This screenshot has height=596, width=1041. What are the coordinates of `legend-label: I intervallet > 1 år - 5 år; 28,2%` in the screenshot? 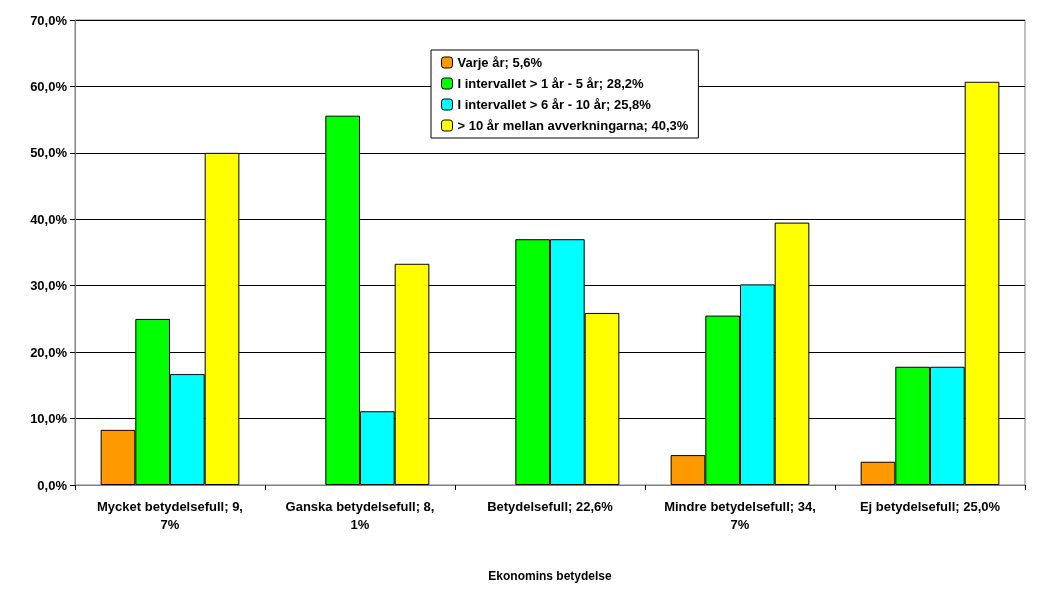 It's located at (551, 83).